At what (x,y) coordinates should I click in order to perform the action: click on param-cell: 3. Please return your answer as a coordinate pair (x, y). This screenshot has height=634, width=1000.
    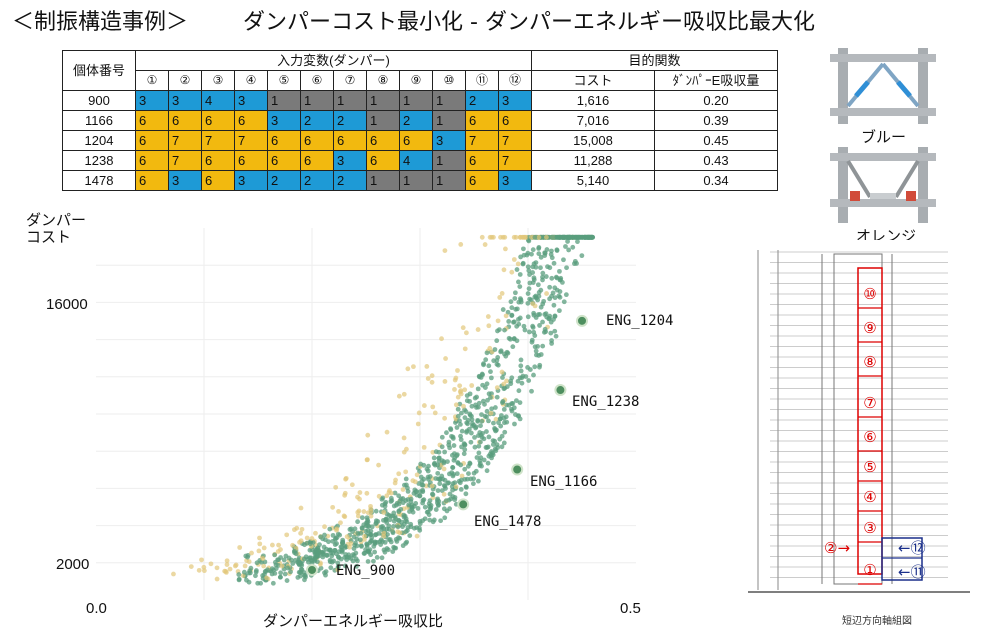
    Looking at the image, I should click on (449, 140).